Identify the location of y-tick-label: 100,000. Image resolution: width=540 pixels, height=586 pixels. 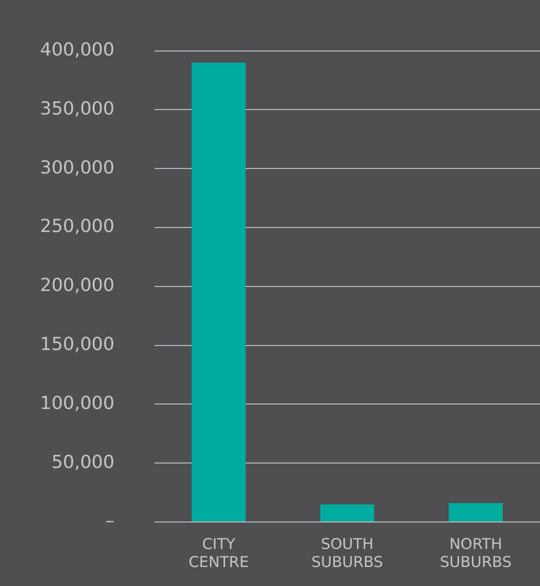
(77, 403).